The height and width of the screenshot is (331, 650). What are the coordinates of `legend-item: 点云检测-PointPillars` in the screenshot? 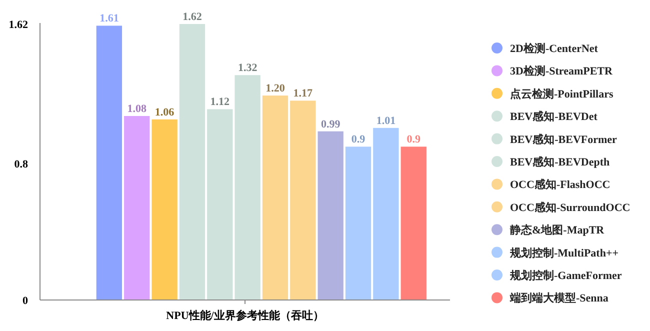 It's located at (553, 94).